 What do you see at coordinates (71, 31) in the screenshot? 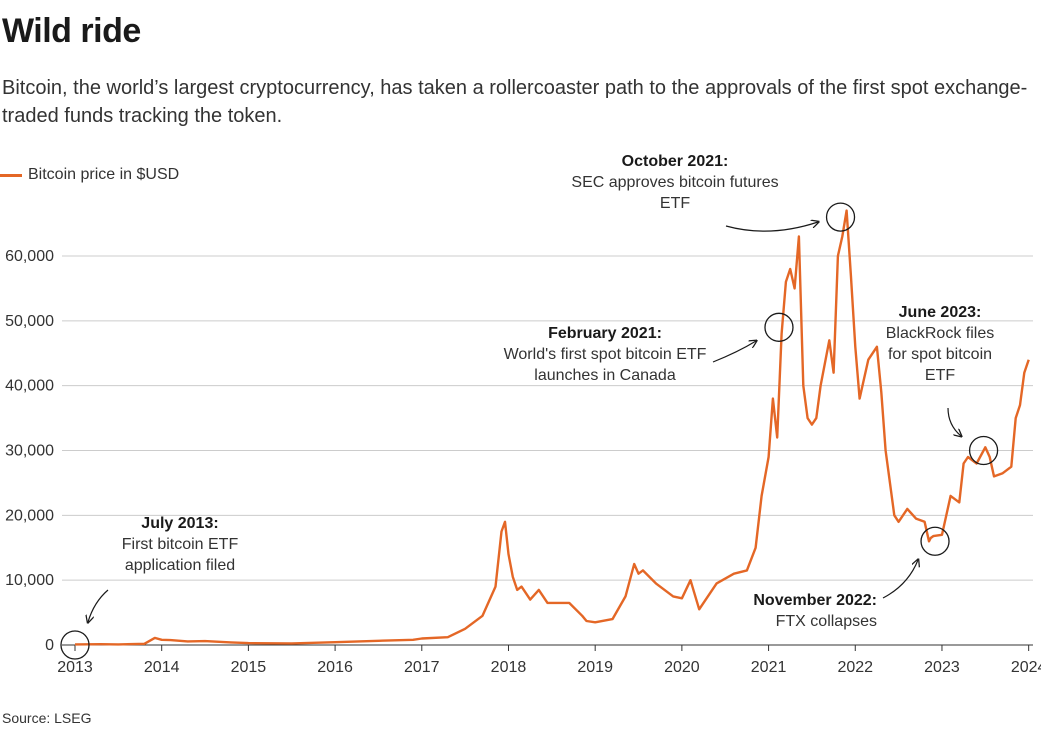
I see `chart-title: Wild ride` at bounding box center [71, 31].